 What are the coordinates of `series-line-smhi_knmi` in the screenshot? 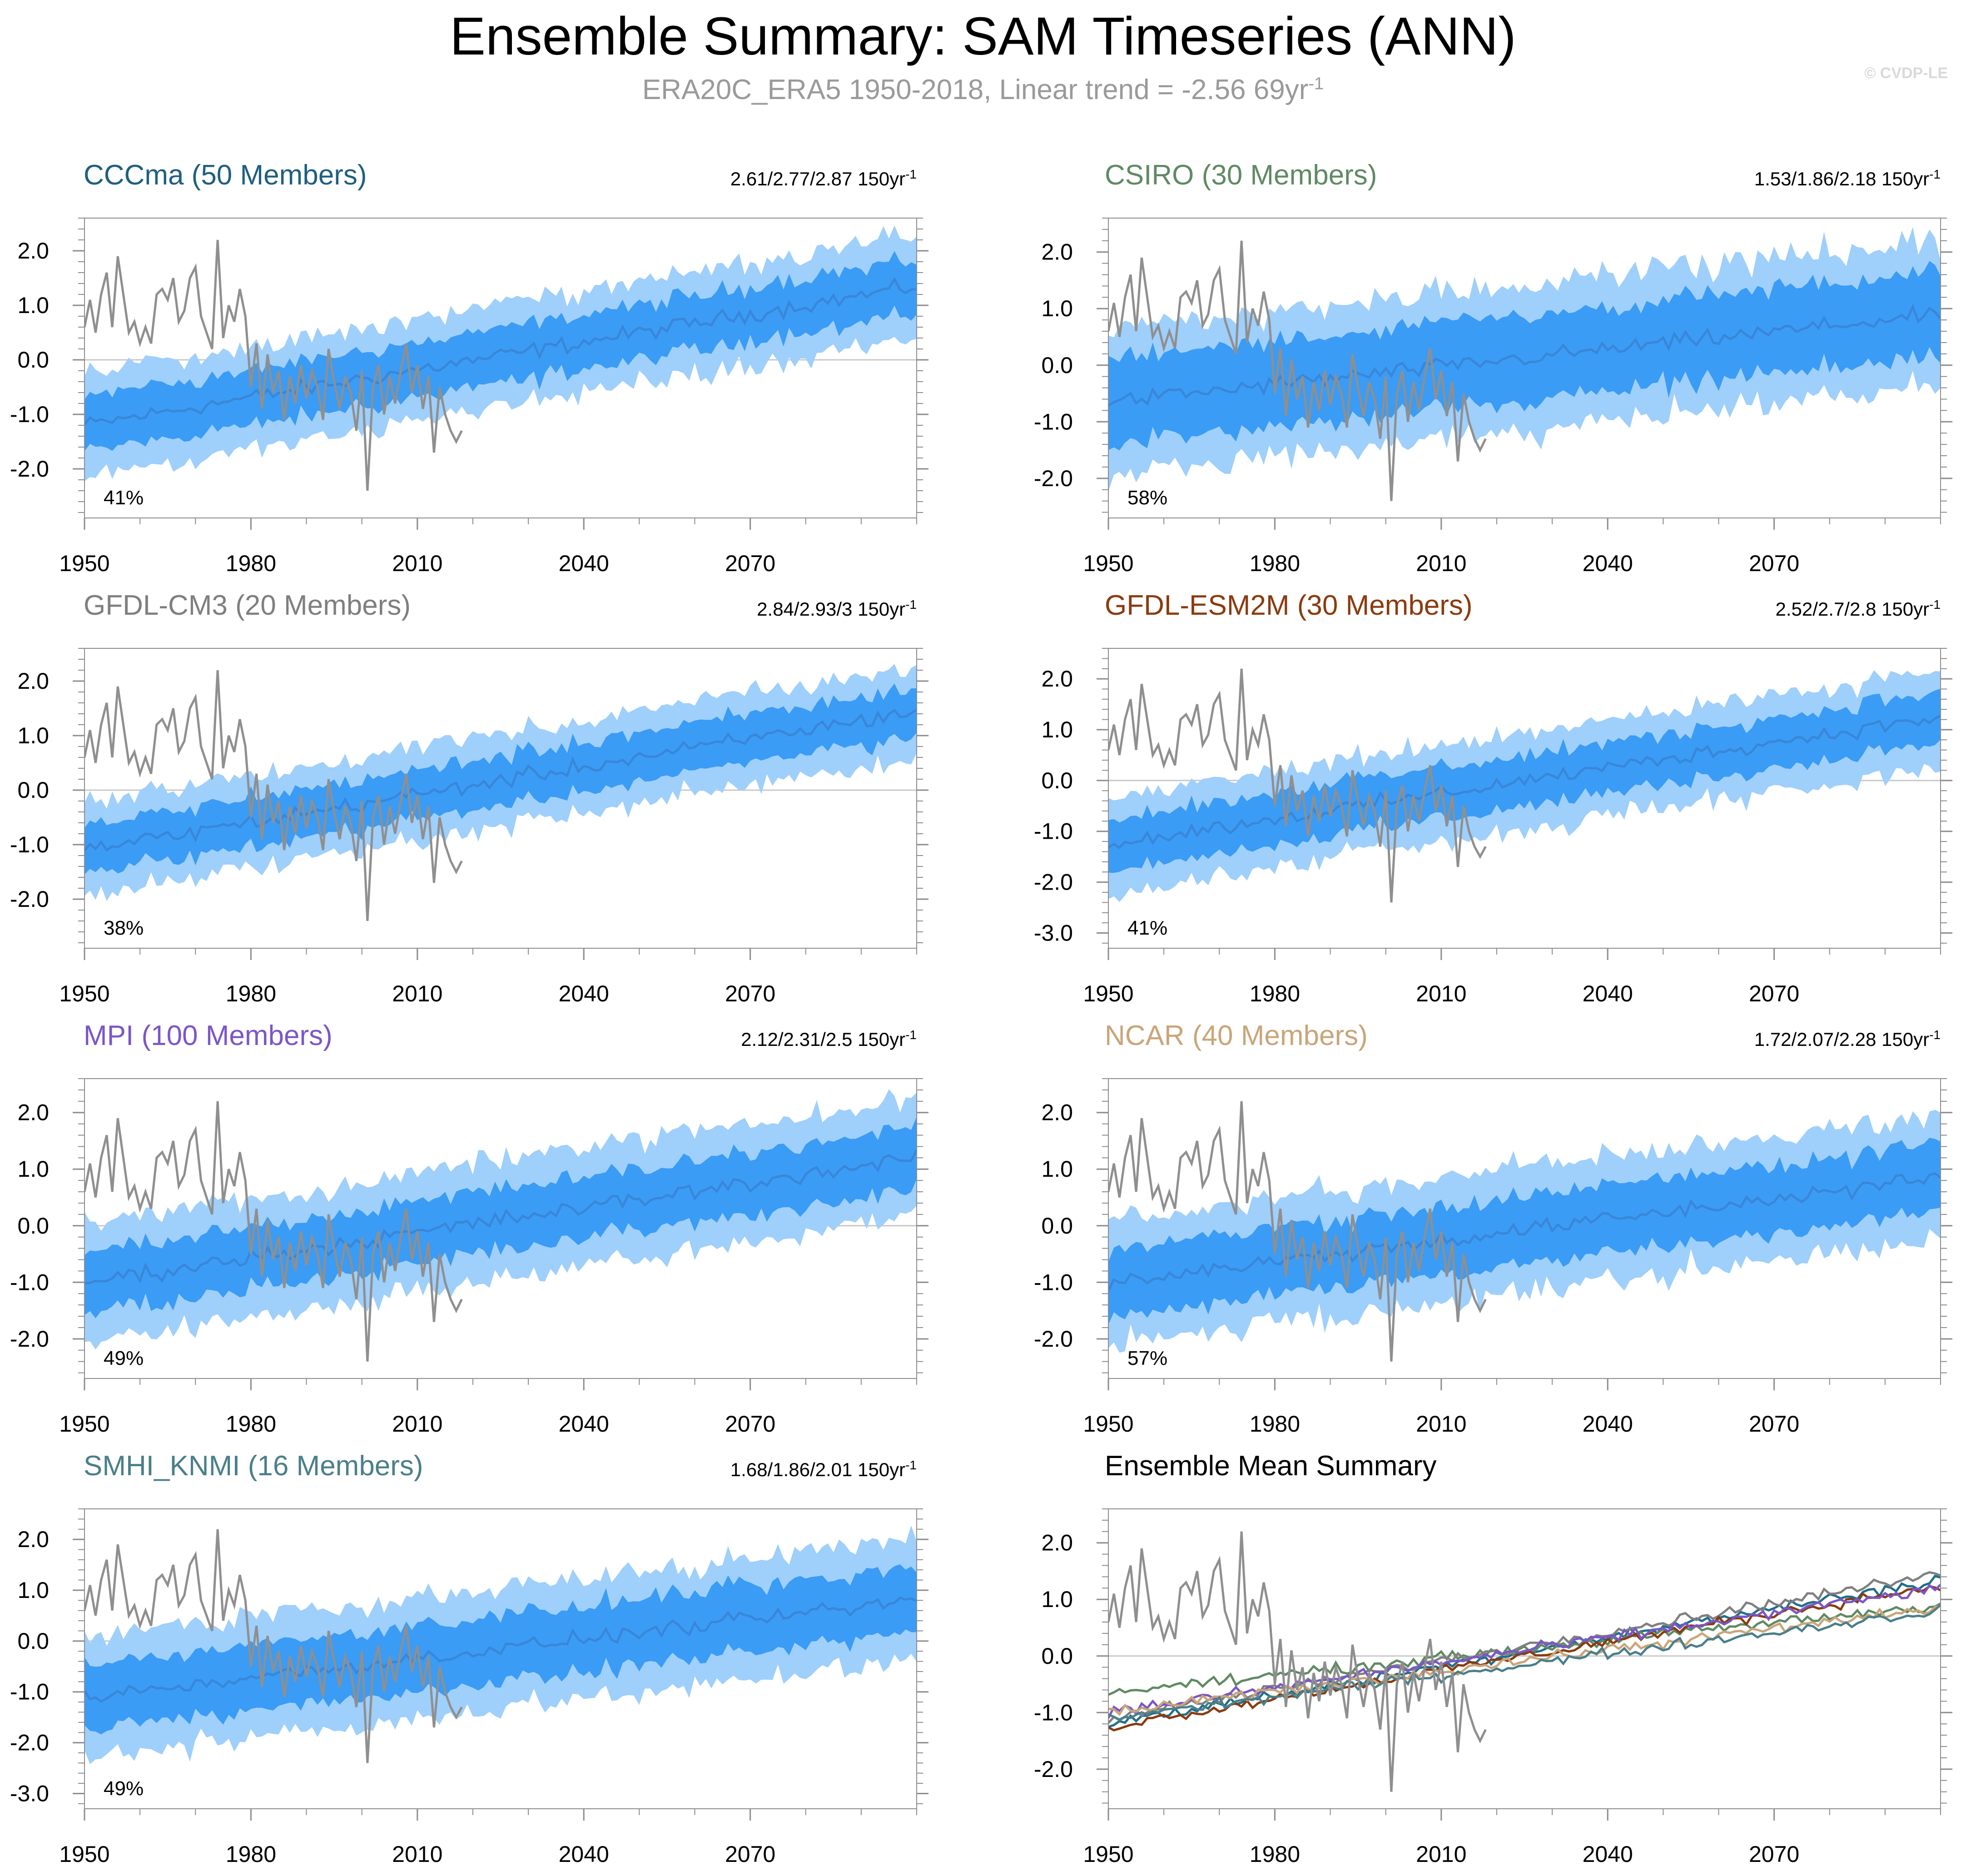 It's located at (1524, 1663).